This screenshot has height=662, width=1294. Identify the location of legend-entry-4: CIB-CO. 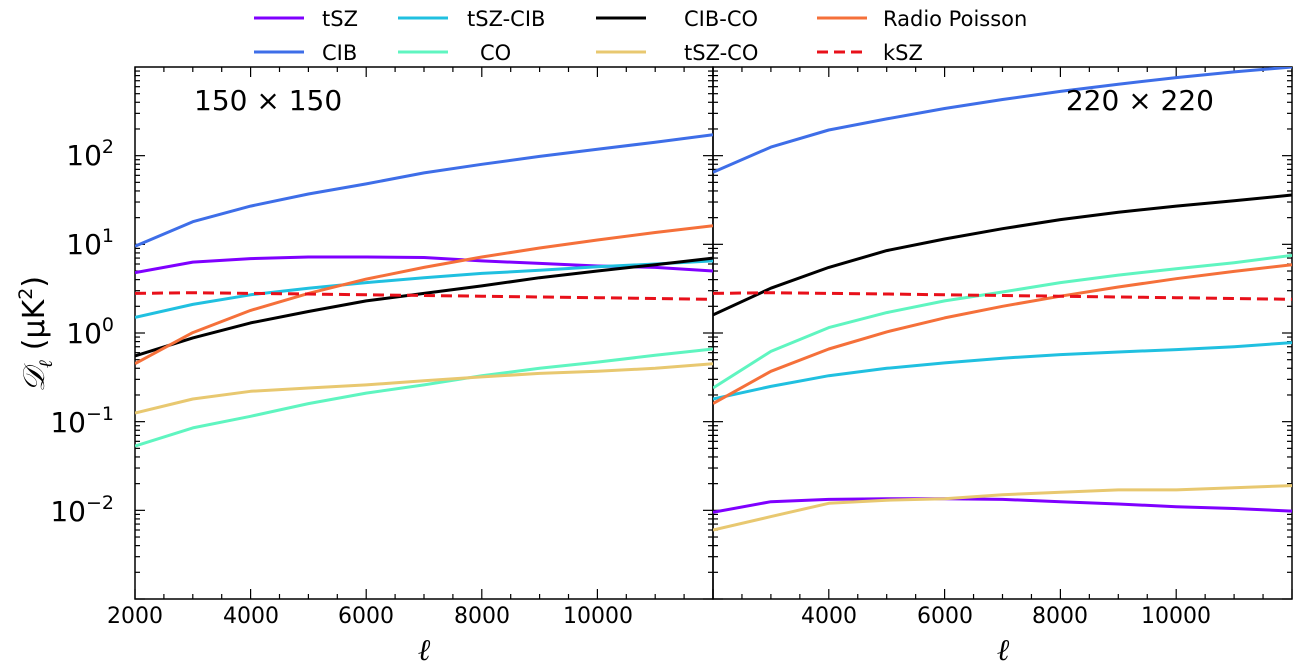
(677, 19).